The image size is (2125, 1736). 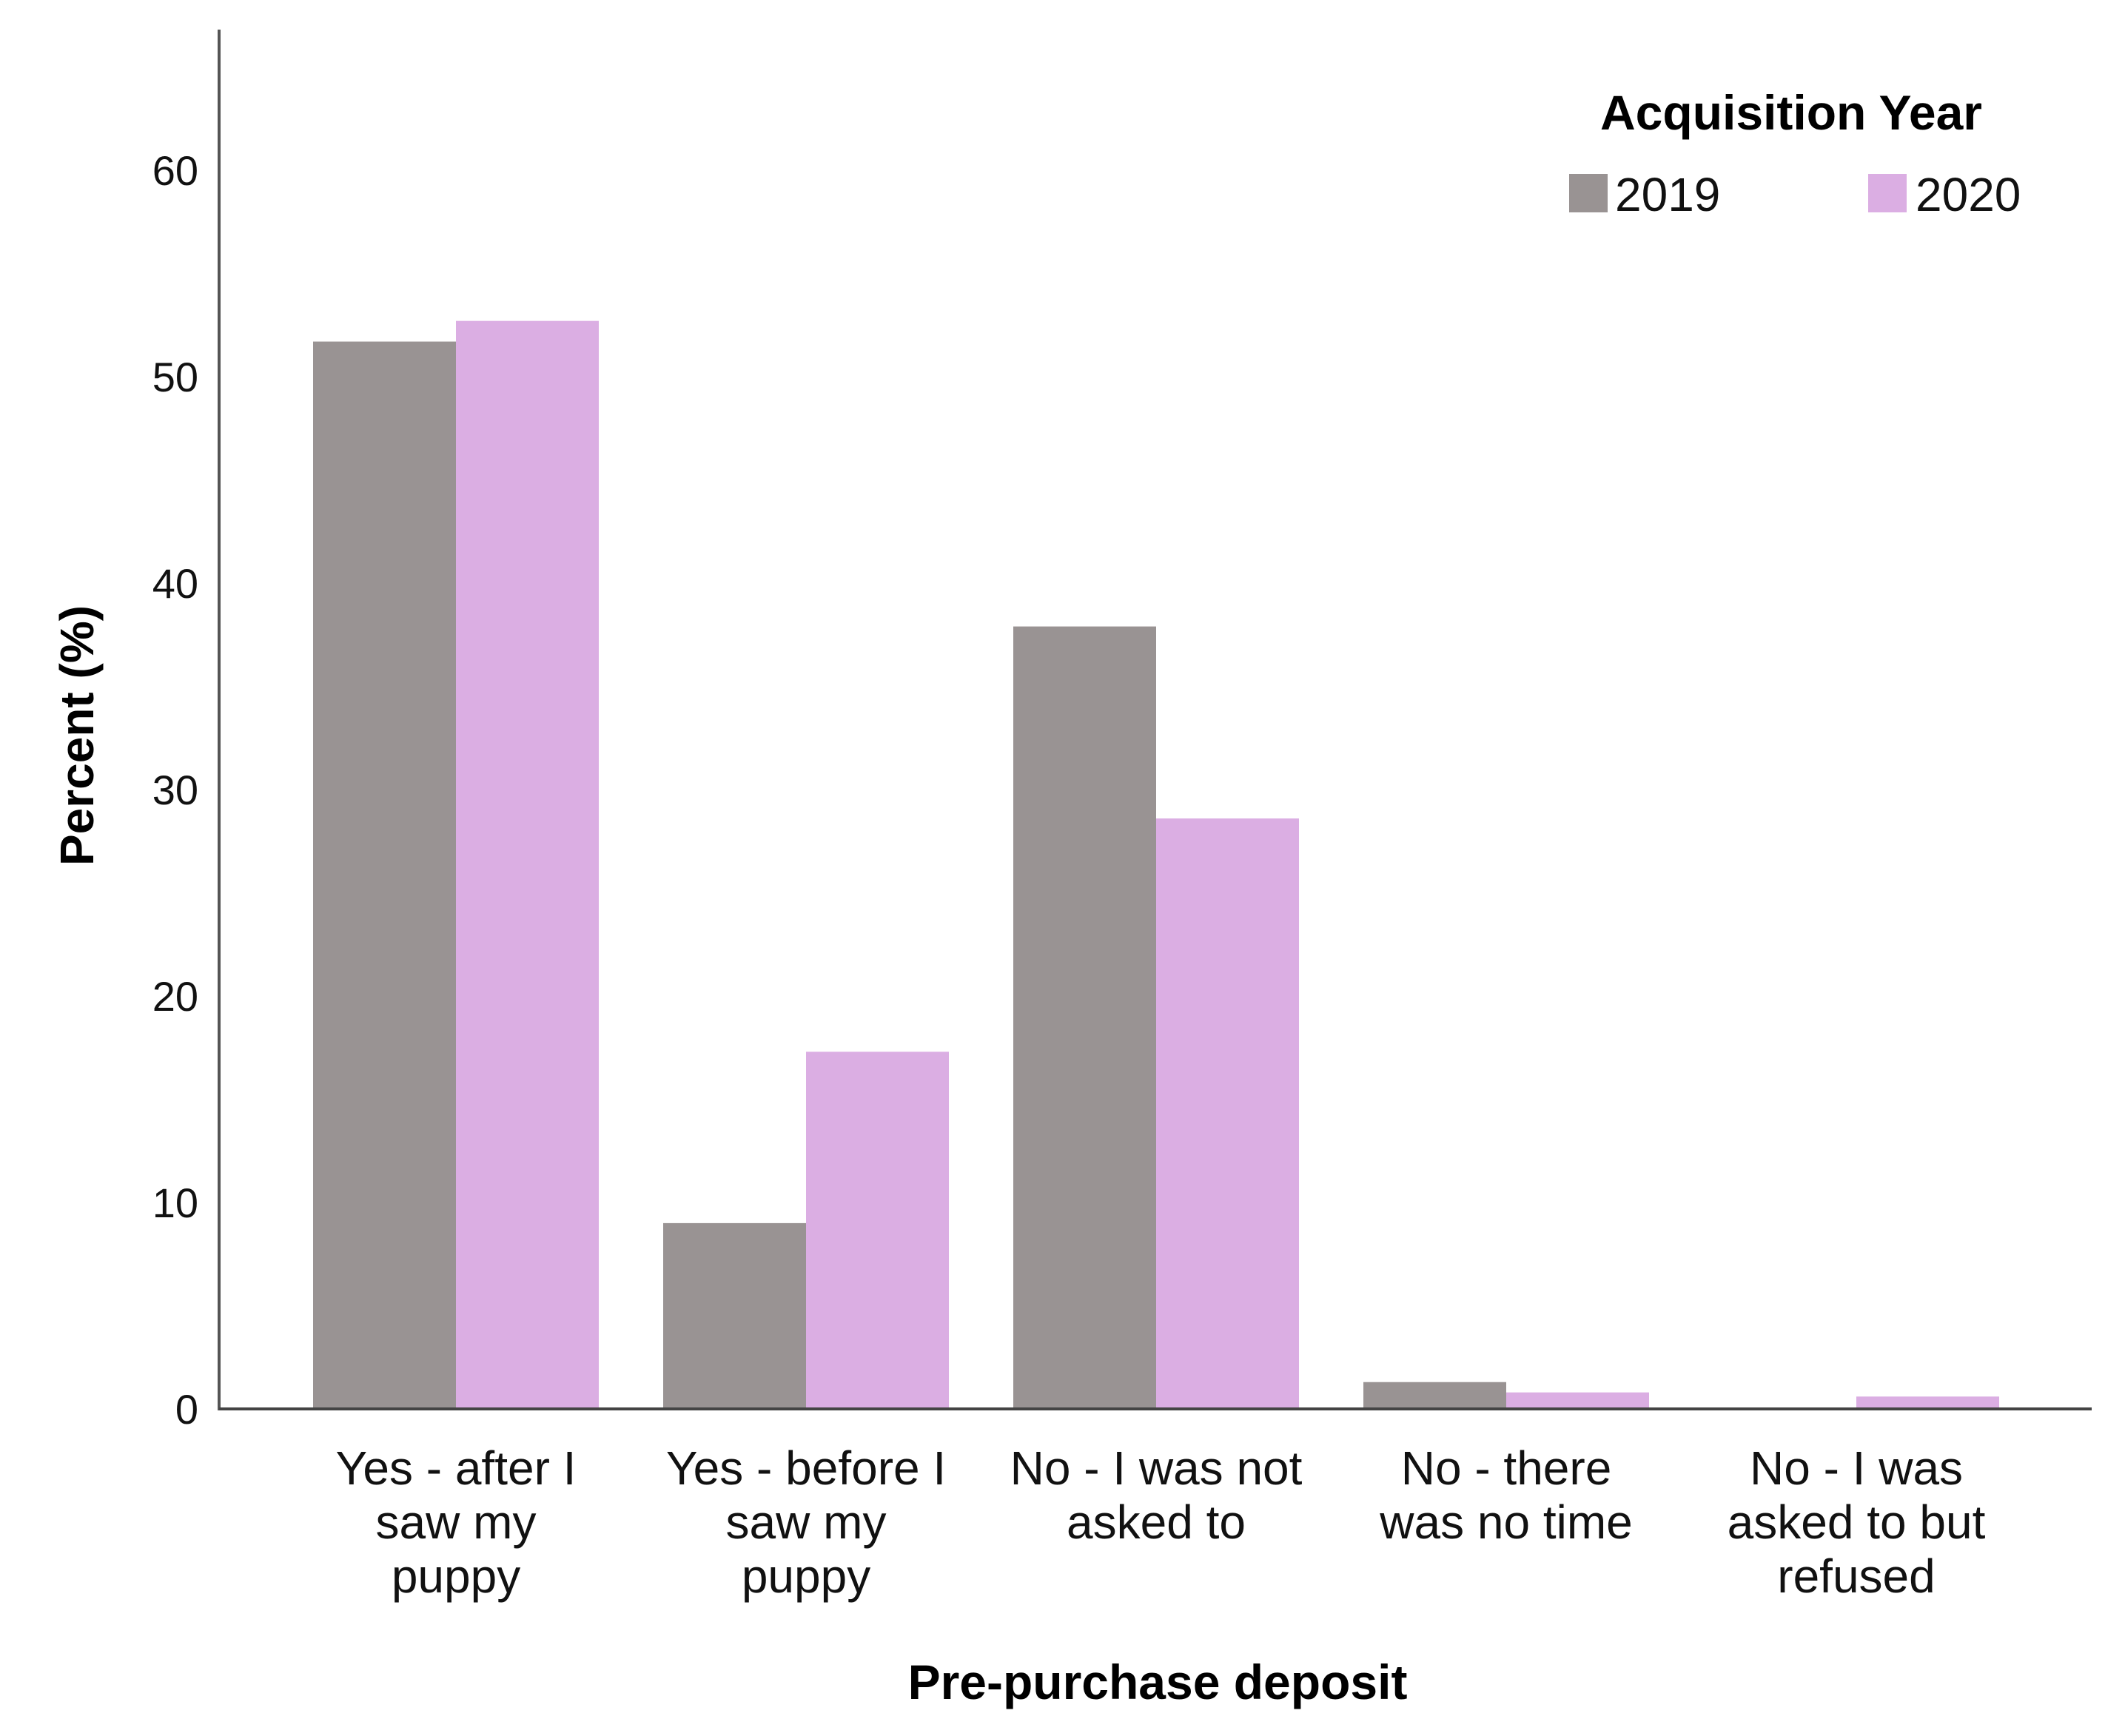 I want to click on y-tick-label: 60, so click(x=175, y=170).